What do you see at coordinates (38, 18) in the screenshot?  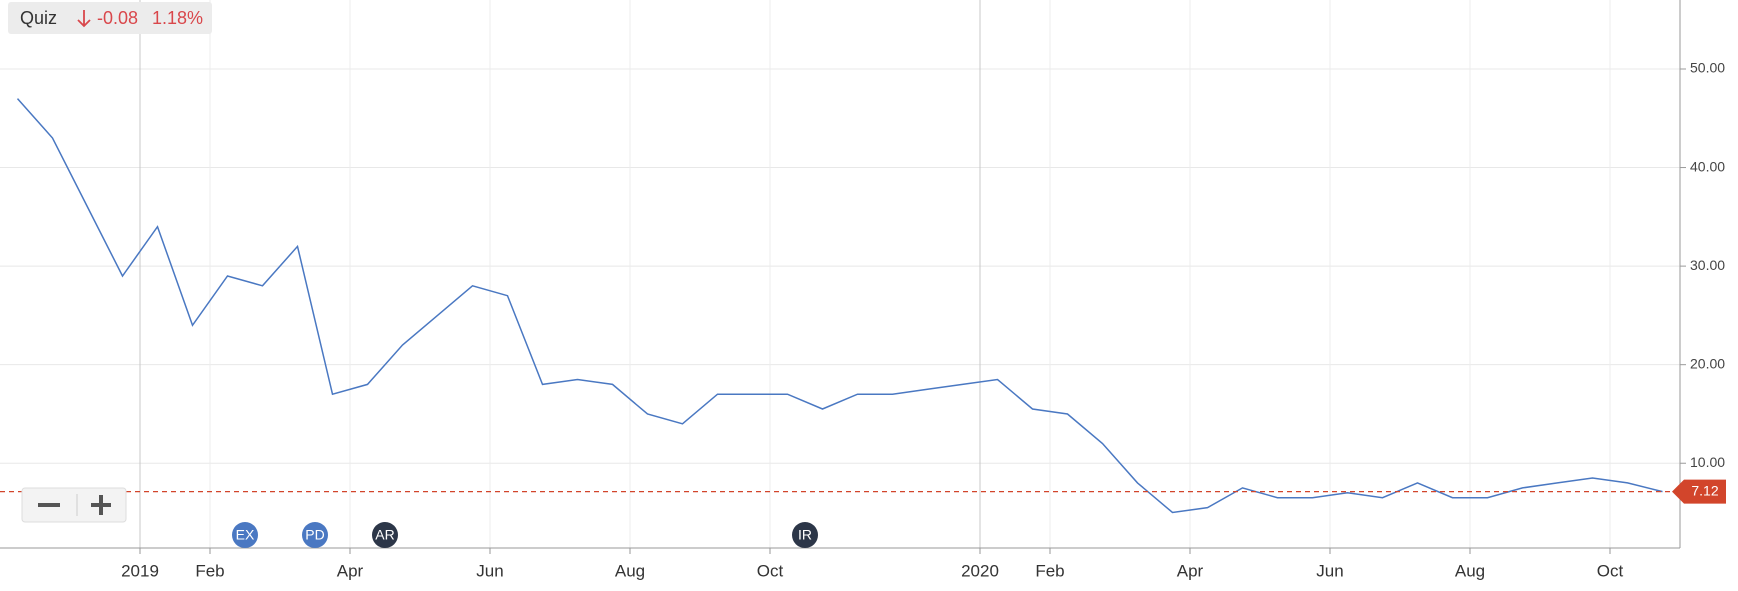 I see `symbol: Quiz` at bounding box center [38, 18].